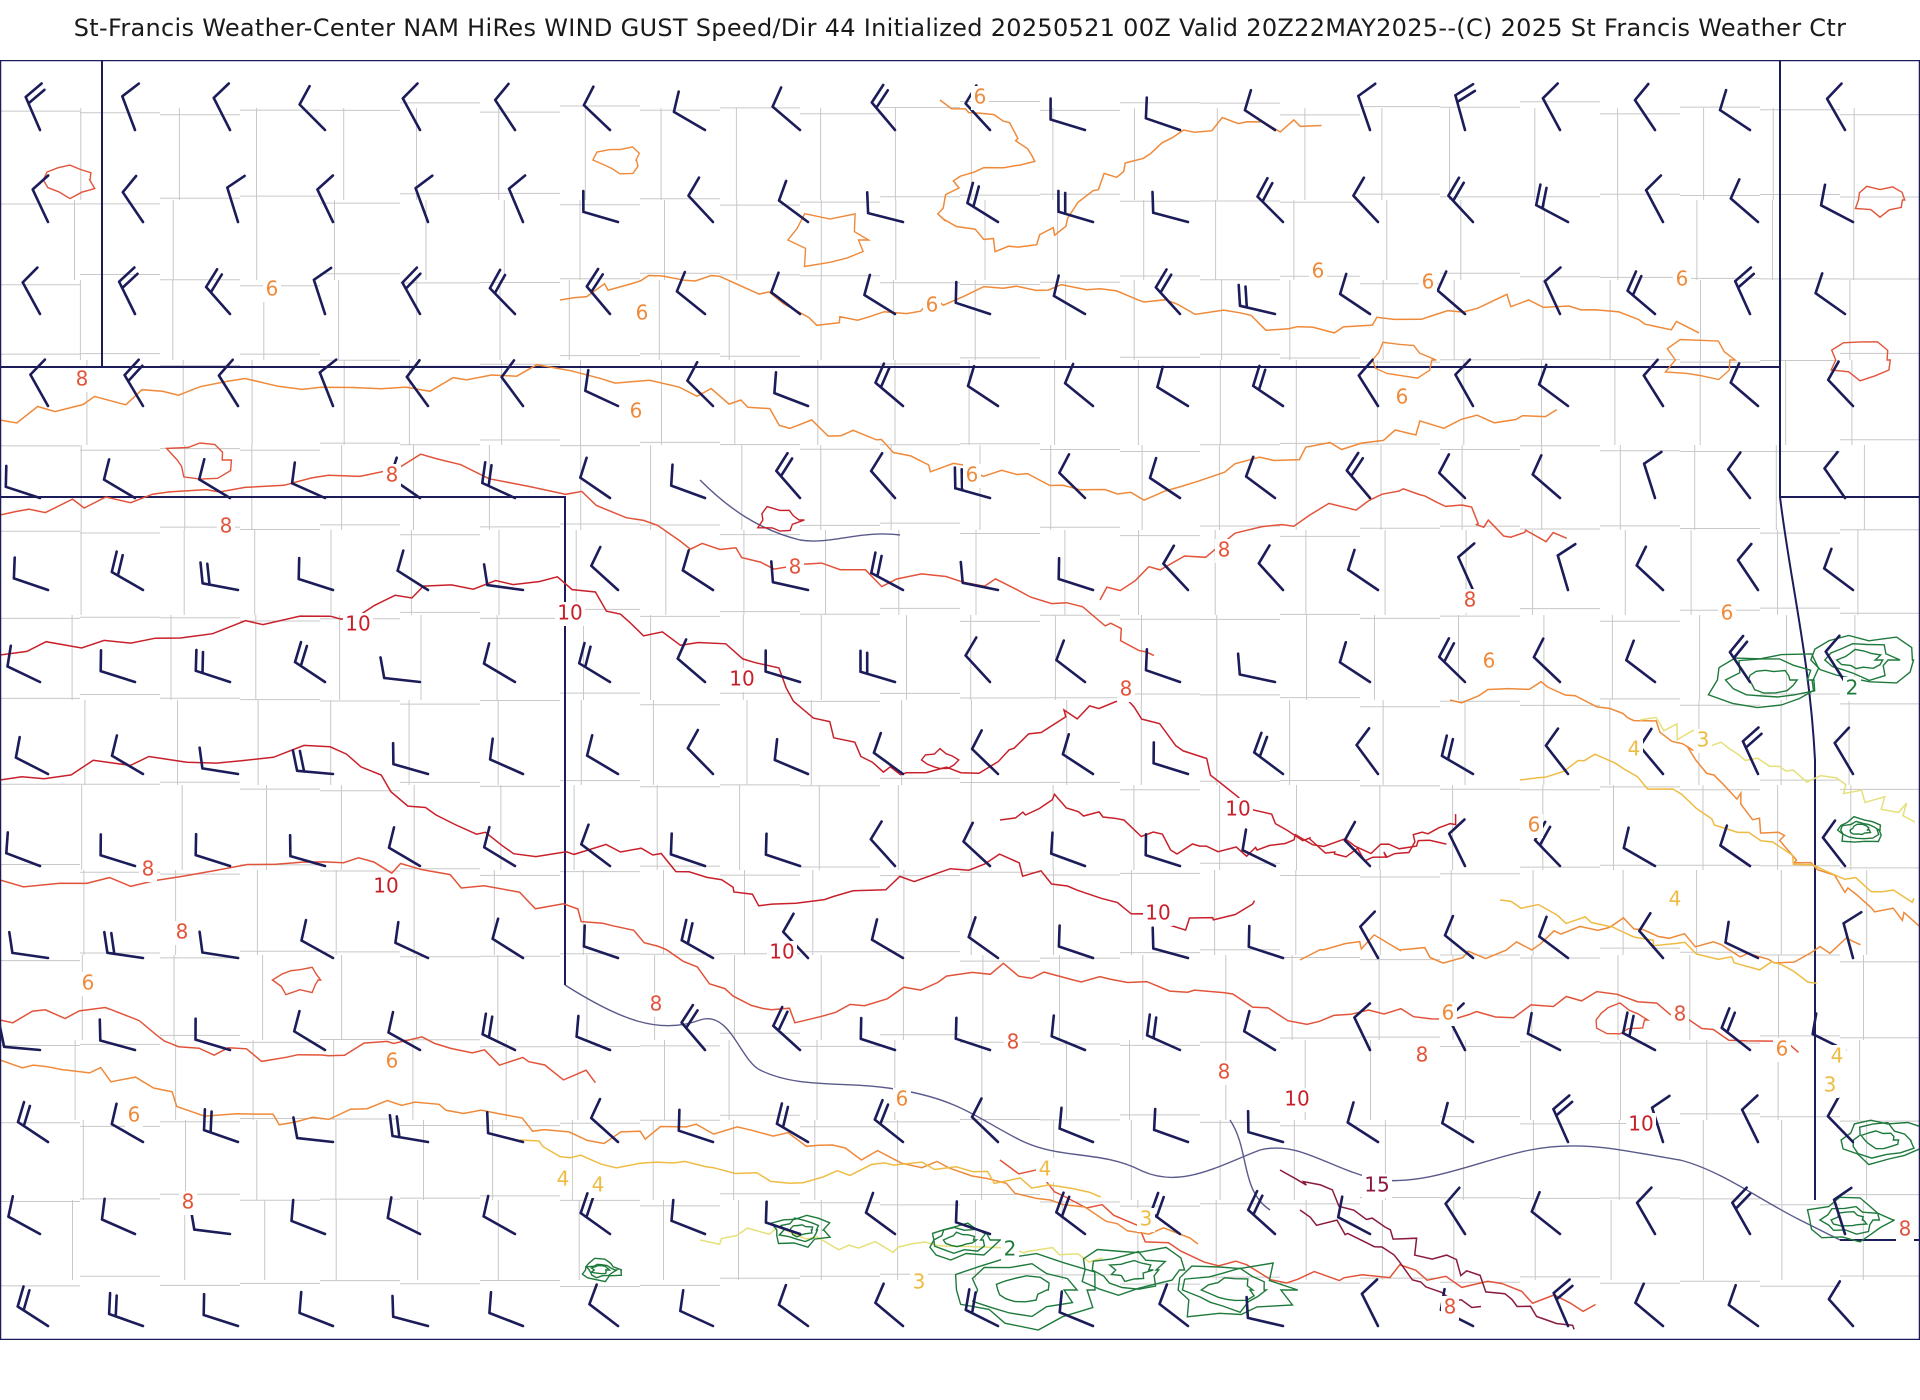  I want to click on contour-label: 4, so click(1837, 1056).